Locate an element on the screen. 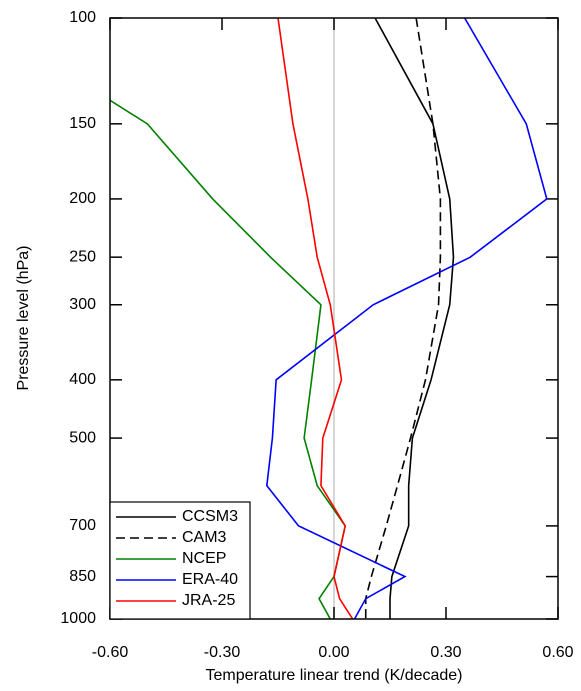 This screenshot has height=691, width=581. y-tick-label: 250 is located at coordinates (82, 256).